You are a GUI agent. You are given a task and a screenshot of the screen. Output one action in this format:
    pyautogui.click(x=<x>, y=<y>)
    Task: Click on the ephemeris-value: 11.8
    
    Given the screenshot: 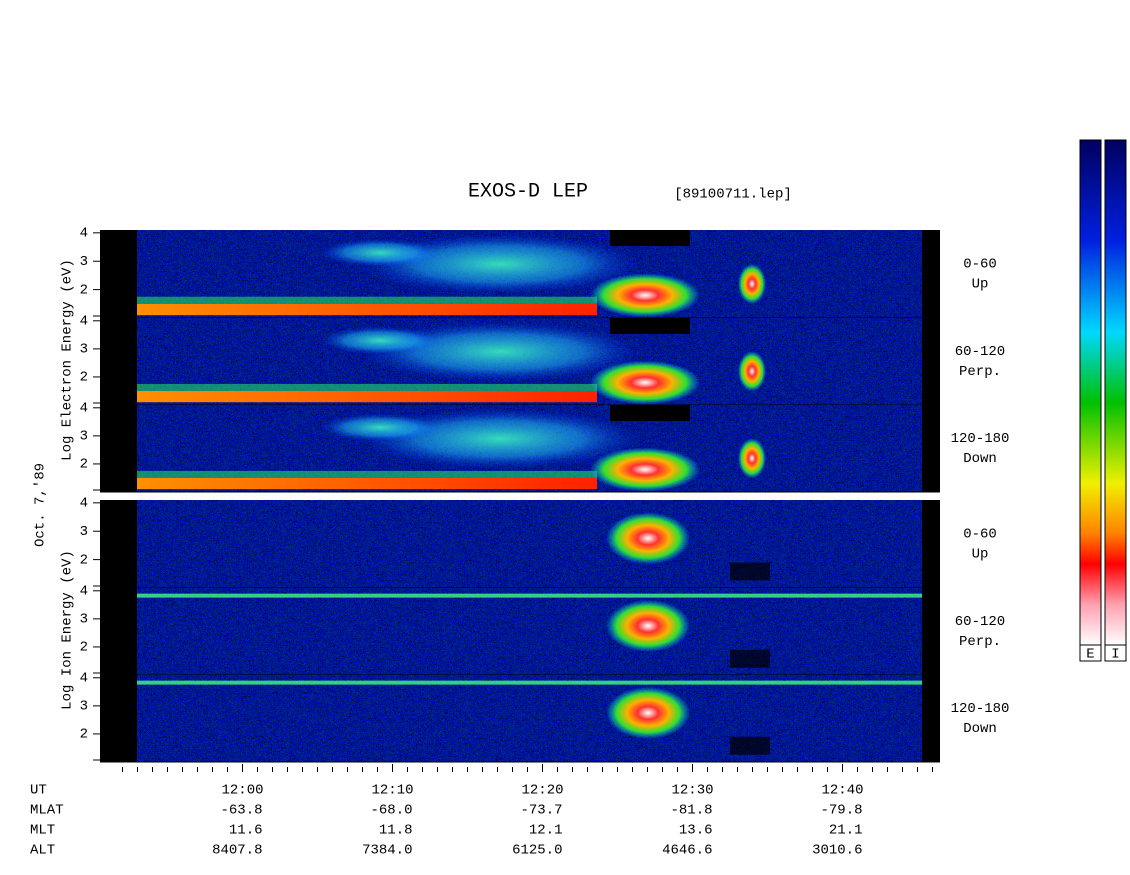 What is the action you would take?
    pyautogui.click(x=396, y=831)
    